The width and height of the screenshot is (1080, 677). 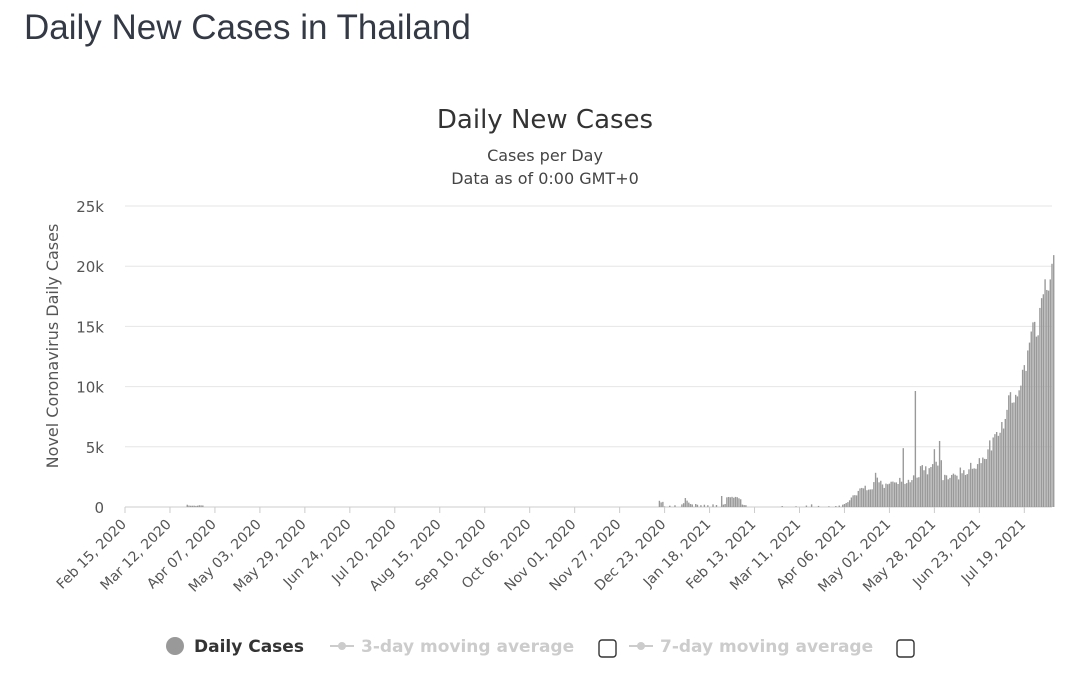 What do you see at coordinates (607, 648) in the screenshot?
I see `legend-3-day-checkbox` at bounding box center [607, 648].